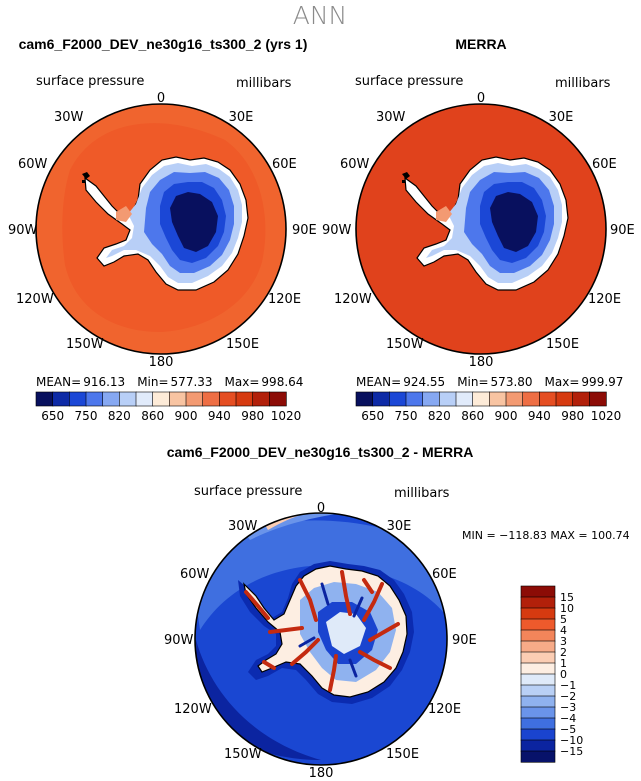 This screenshot has height=781, width=641. I want to click on panel-diff-border, so click(321, 639).